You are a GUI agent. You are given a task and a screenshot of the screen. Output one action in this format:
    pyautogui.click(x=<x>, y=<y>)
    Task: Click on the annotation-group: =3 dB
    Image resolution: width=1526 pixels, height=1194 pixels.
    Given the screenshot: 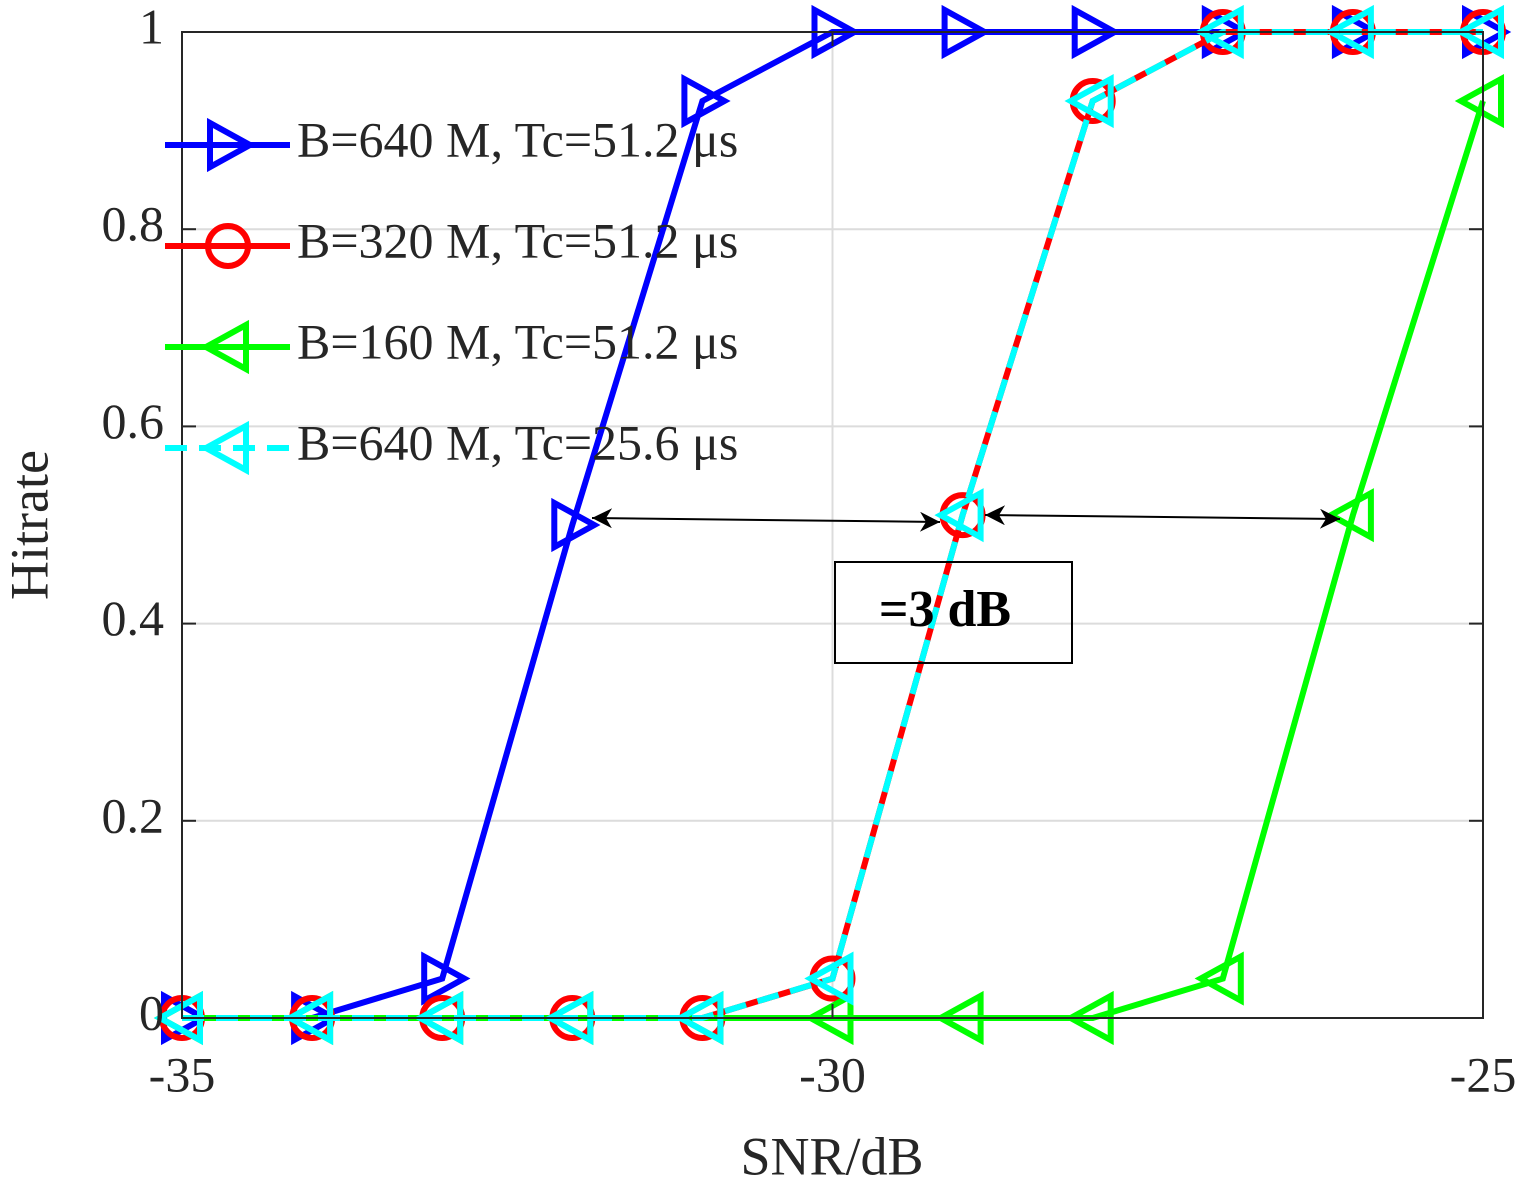 What is the action you would take?
    pyautogui.click(x=966, y=584)
    